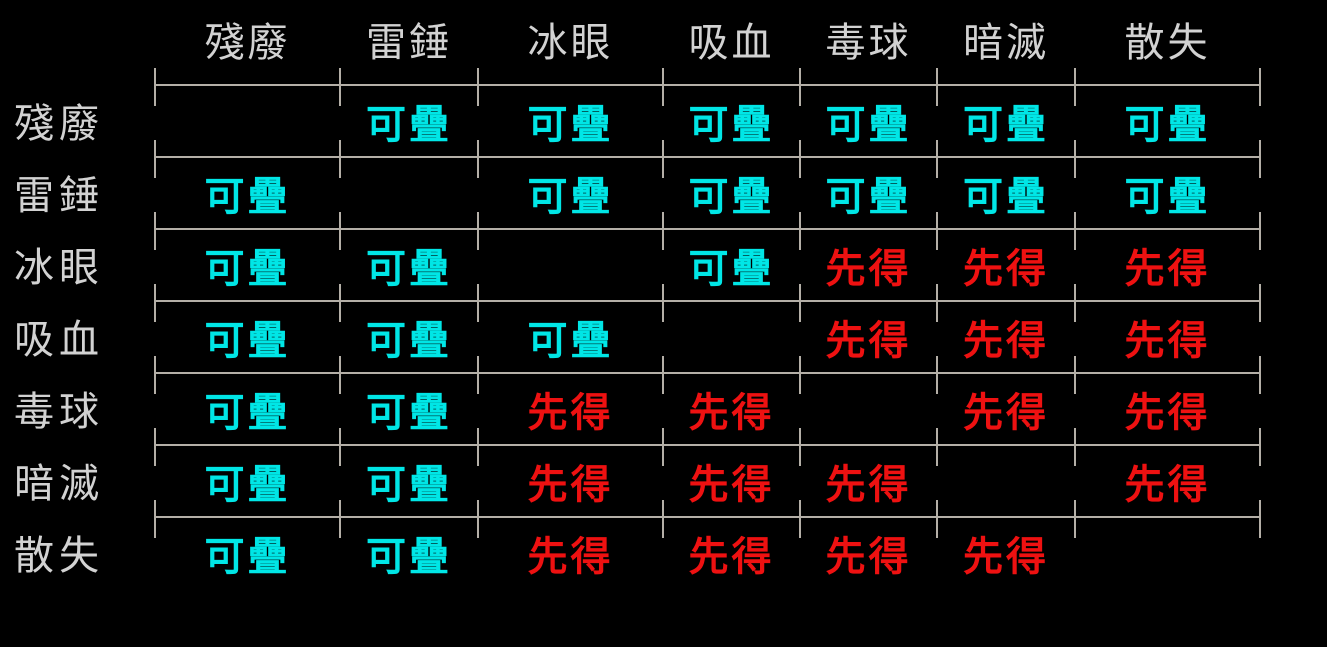  I want to click on column-header: 雷錘, so click(409, 42).